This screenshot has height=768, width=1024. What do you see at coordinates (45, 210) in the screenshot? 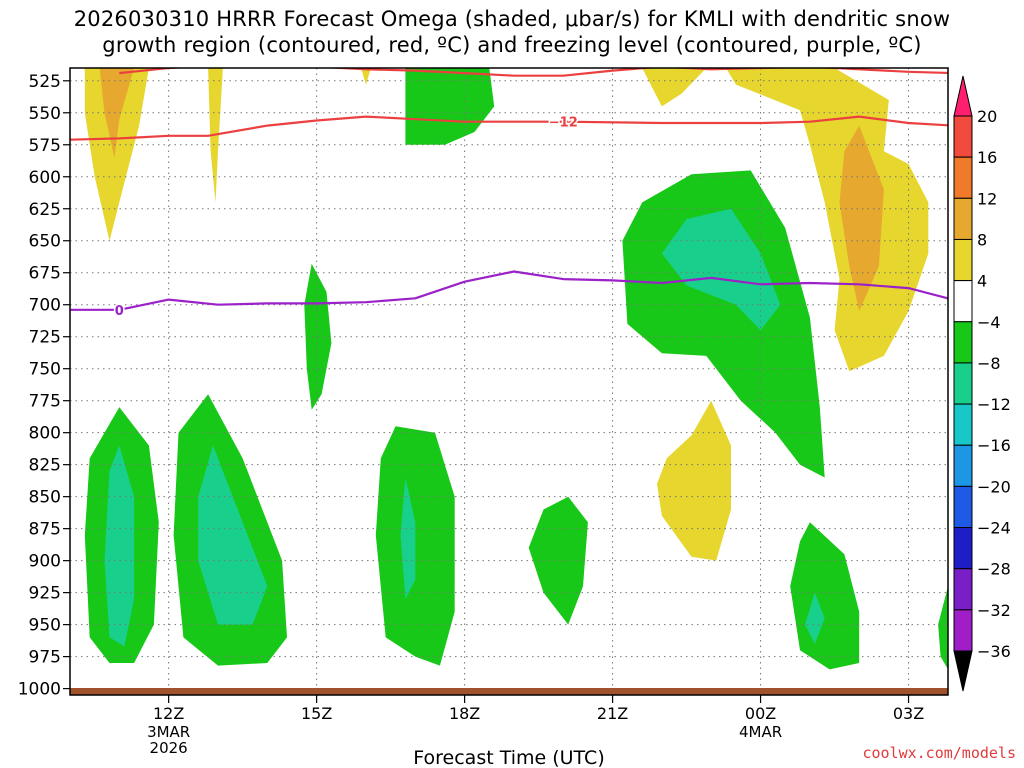
I see `y-tick-label: 625` at bounding box center [45, 210].